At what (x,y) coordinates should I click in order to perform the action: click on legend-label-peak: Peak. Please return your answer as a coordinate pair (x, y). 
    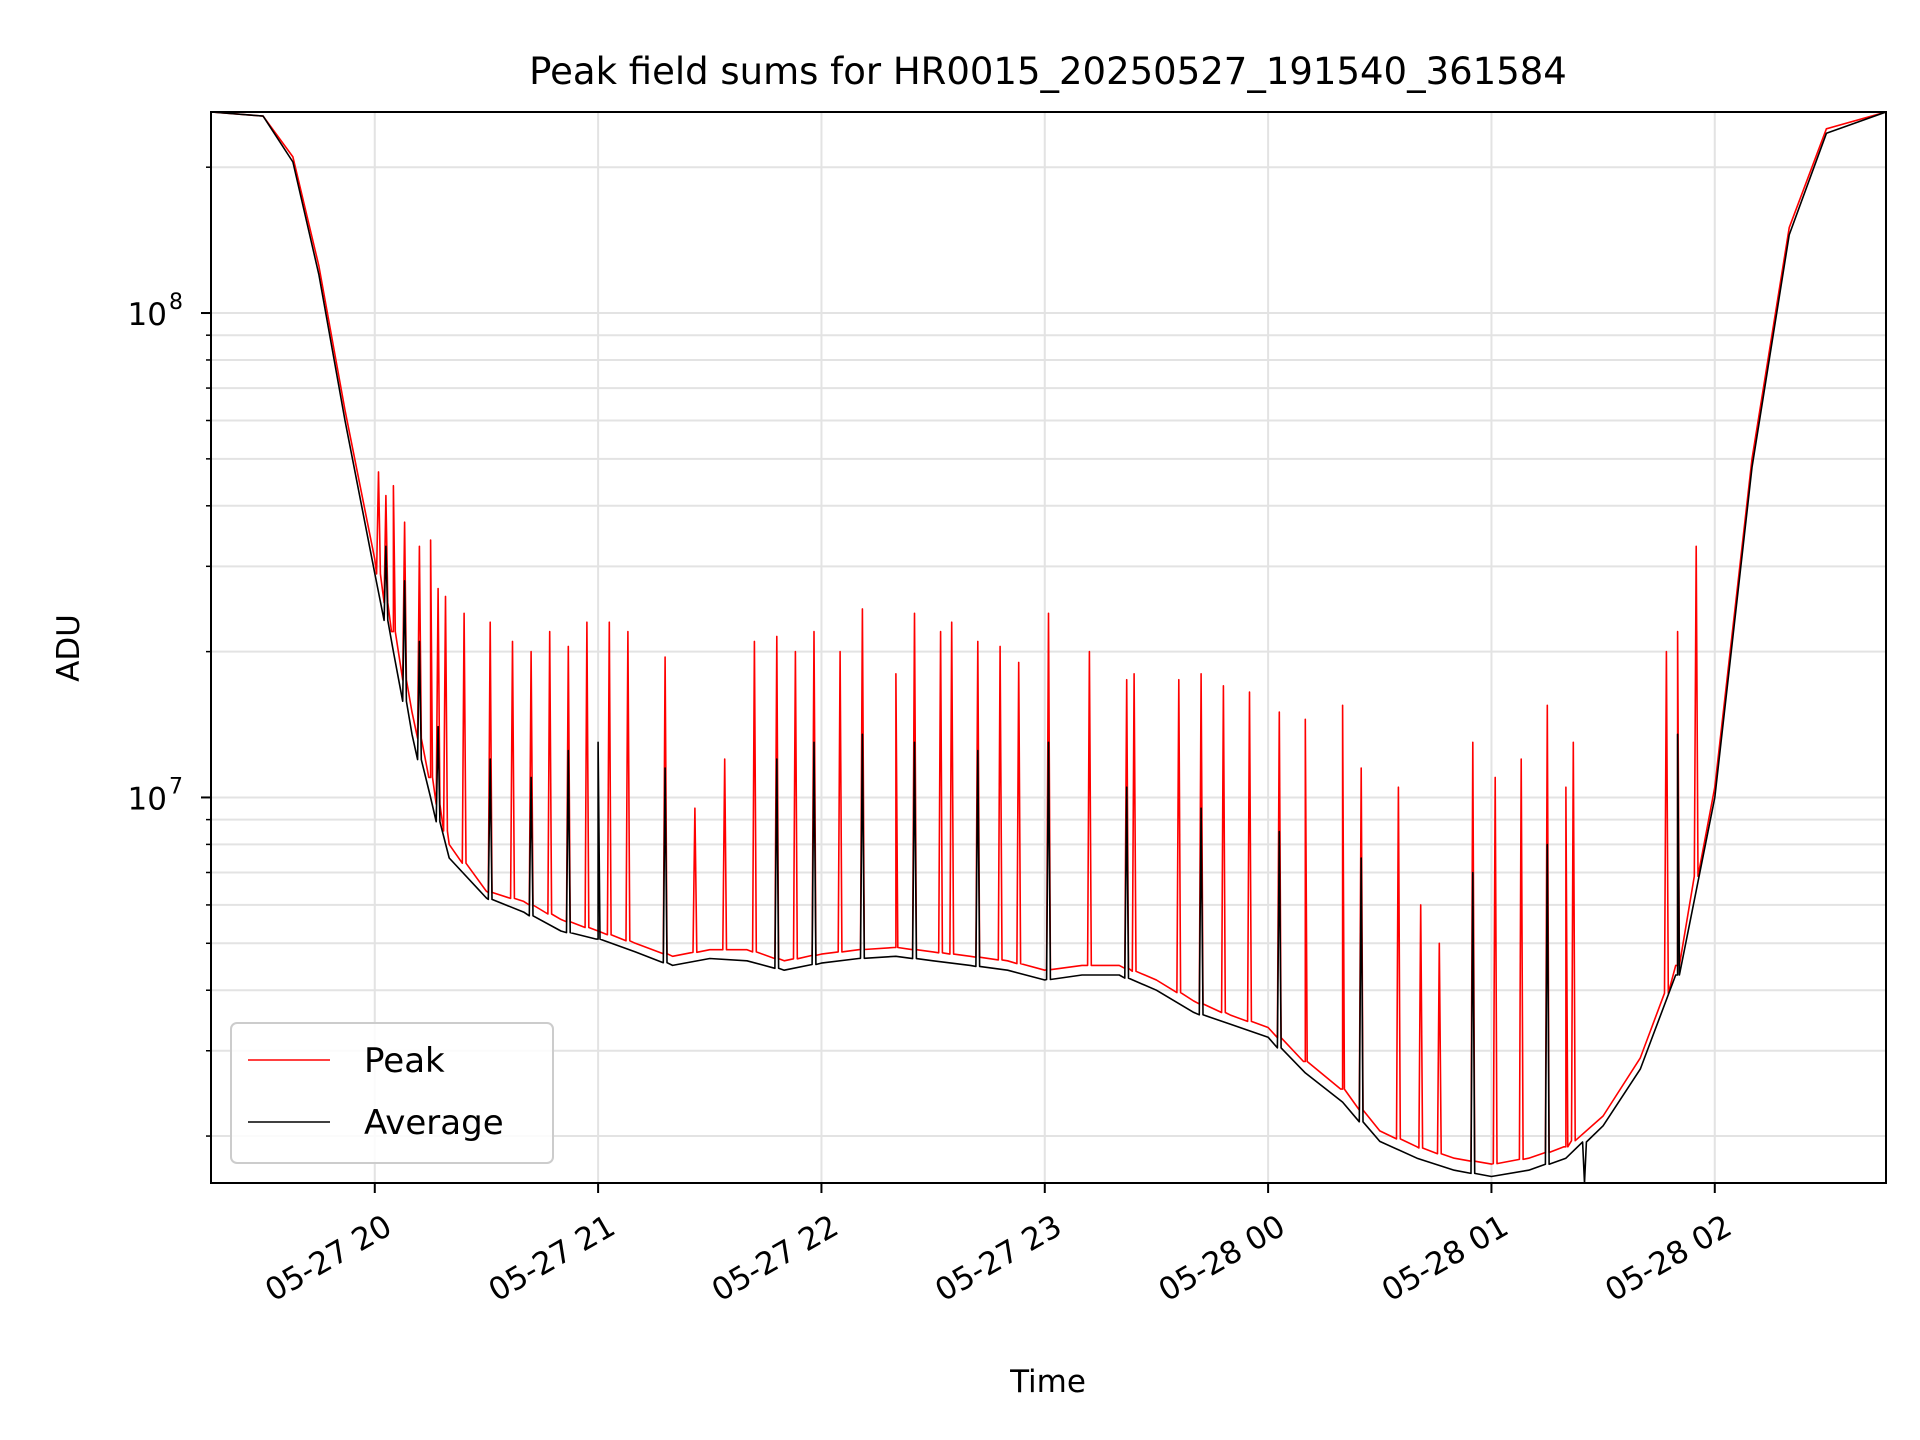
    Looking at the image, I should click on (404, 1061).